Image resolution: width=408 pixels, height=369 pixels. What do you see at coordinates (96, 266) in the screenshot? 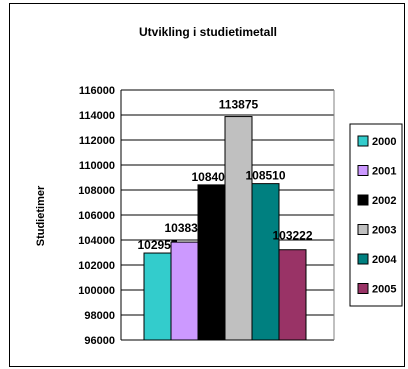
I see `y-tick-label: 102000` at bounding box center [96, 266].